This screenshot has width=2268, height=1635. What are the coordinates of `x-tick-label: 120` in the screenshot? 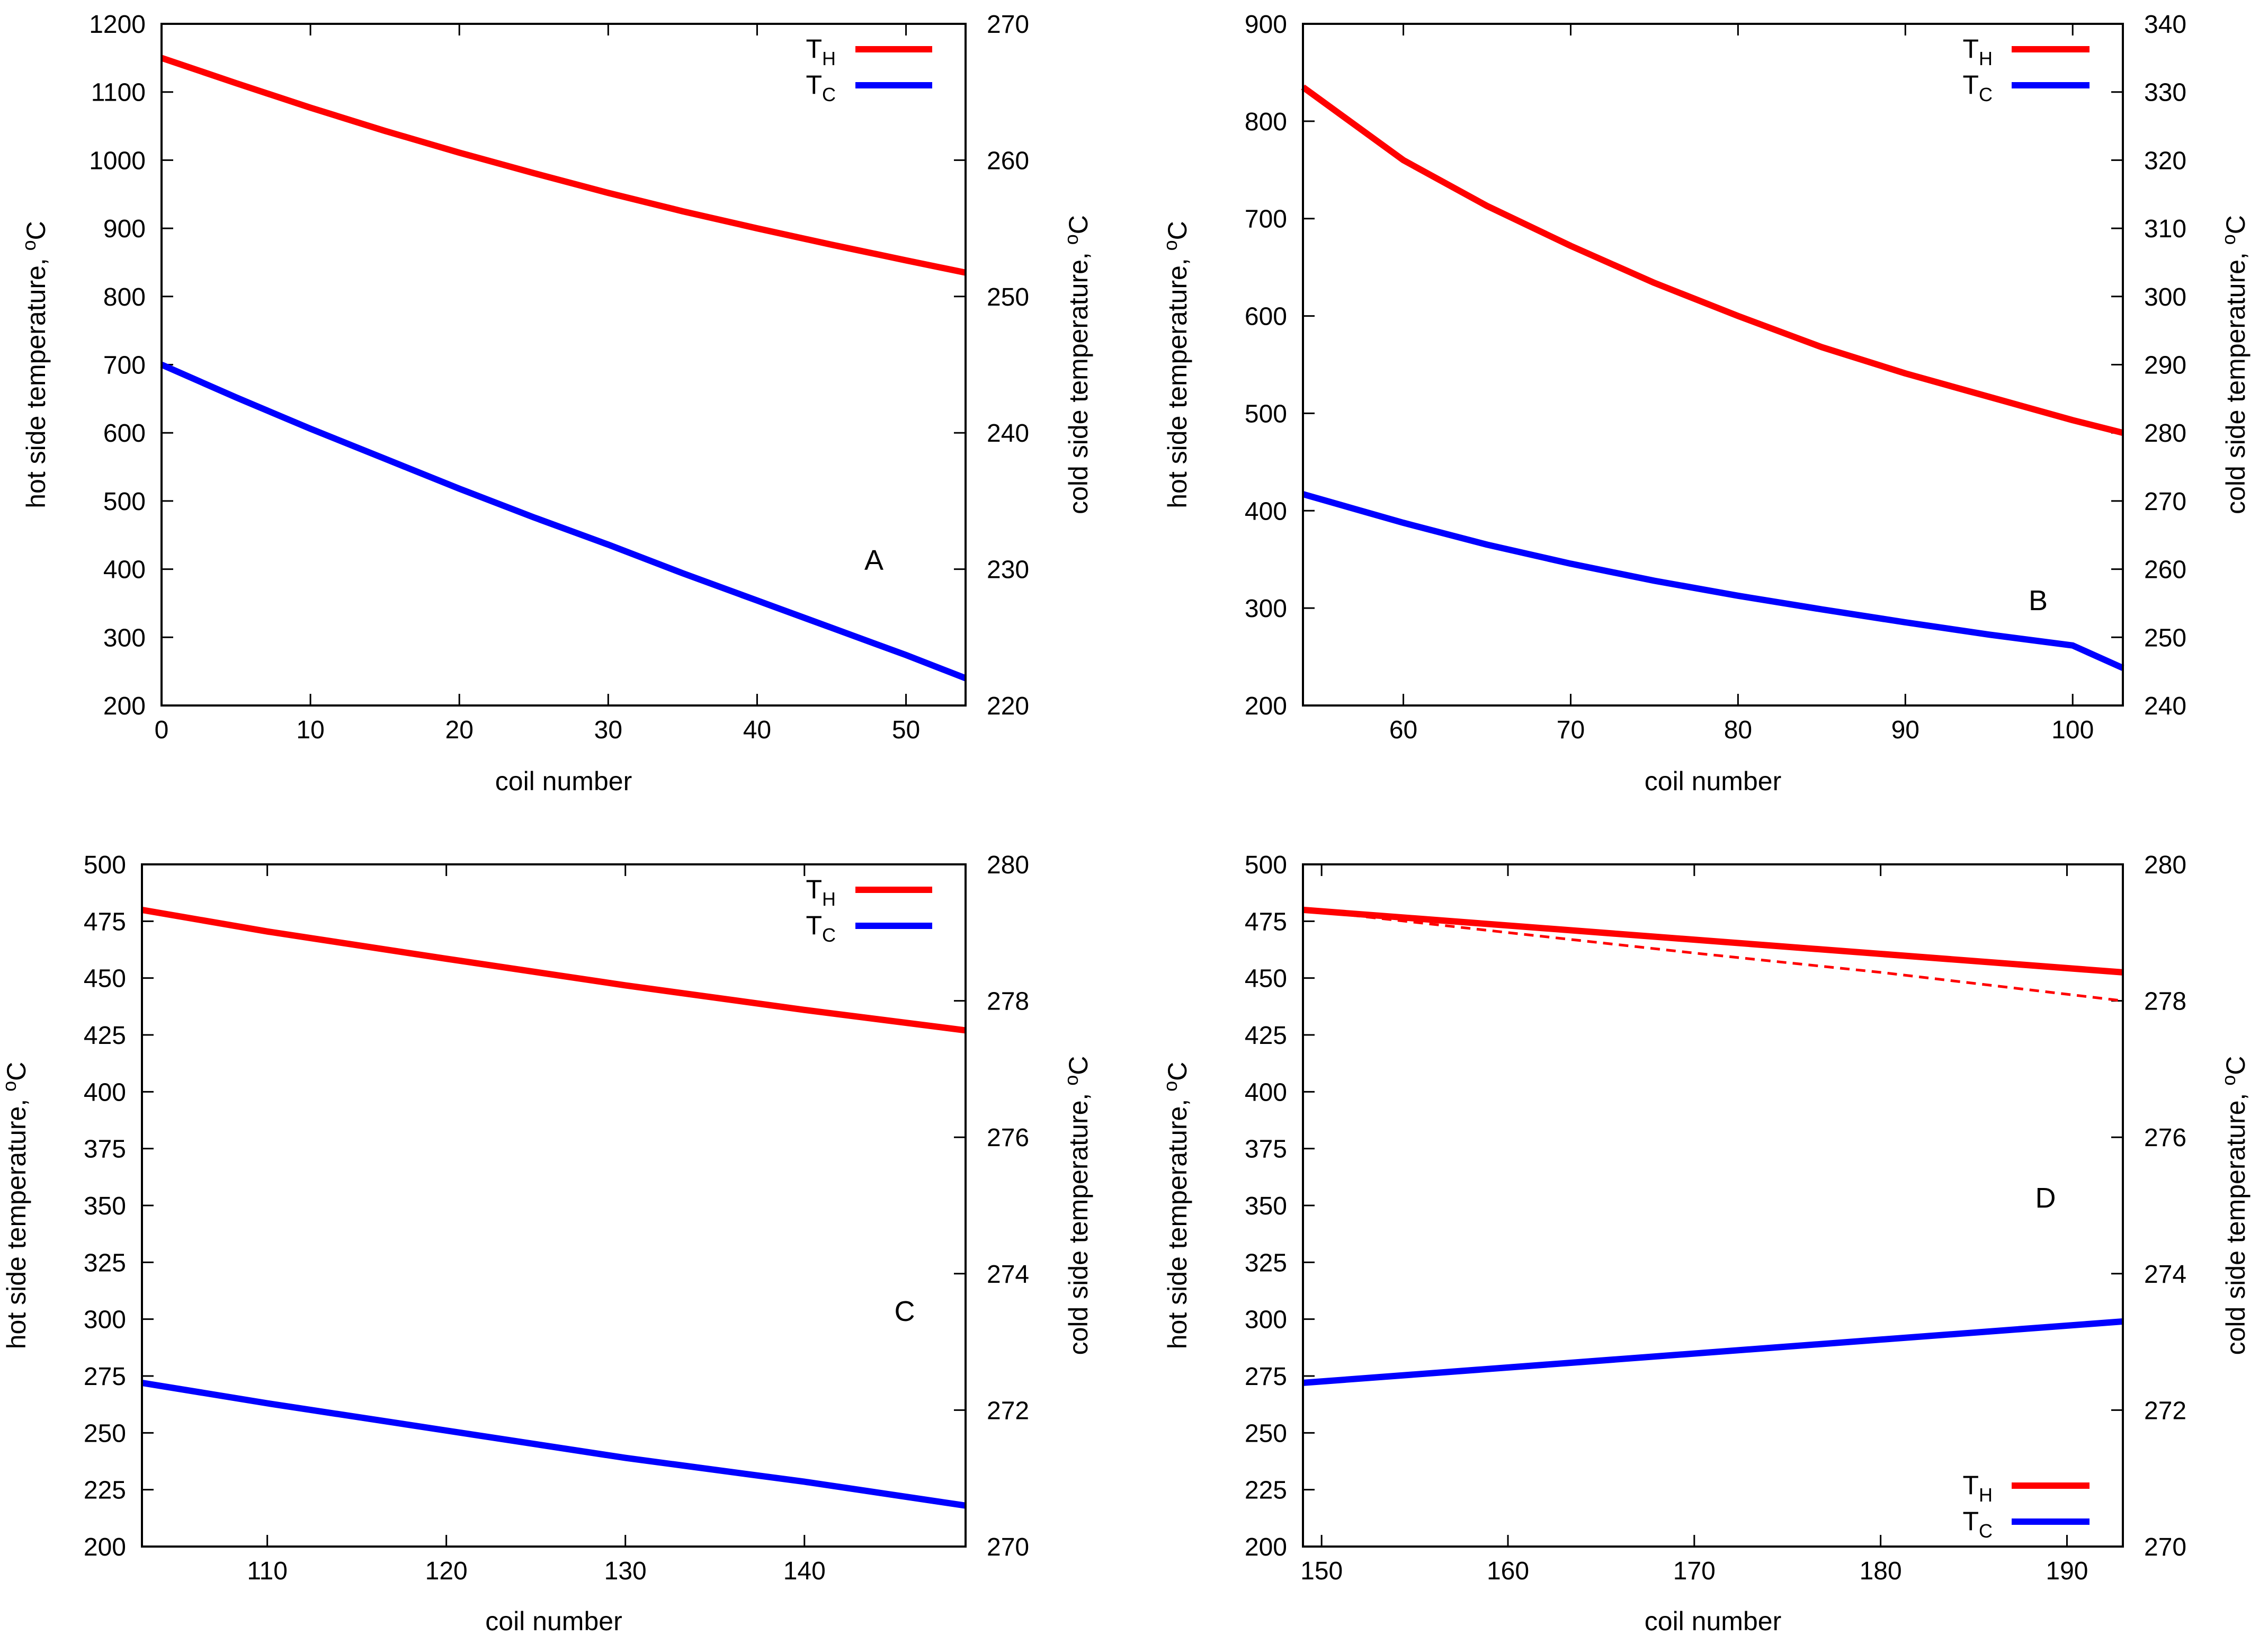 It's located at (447, 1571).